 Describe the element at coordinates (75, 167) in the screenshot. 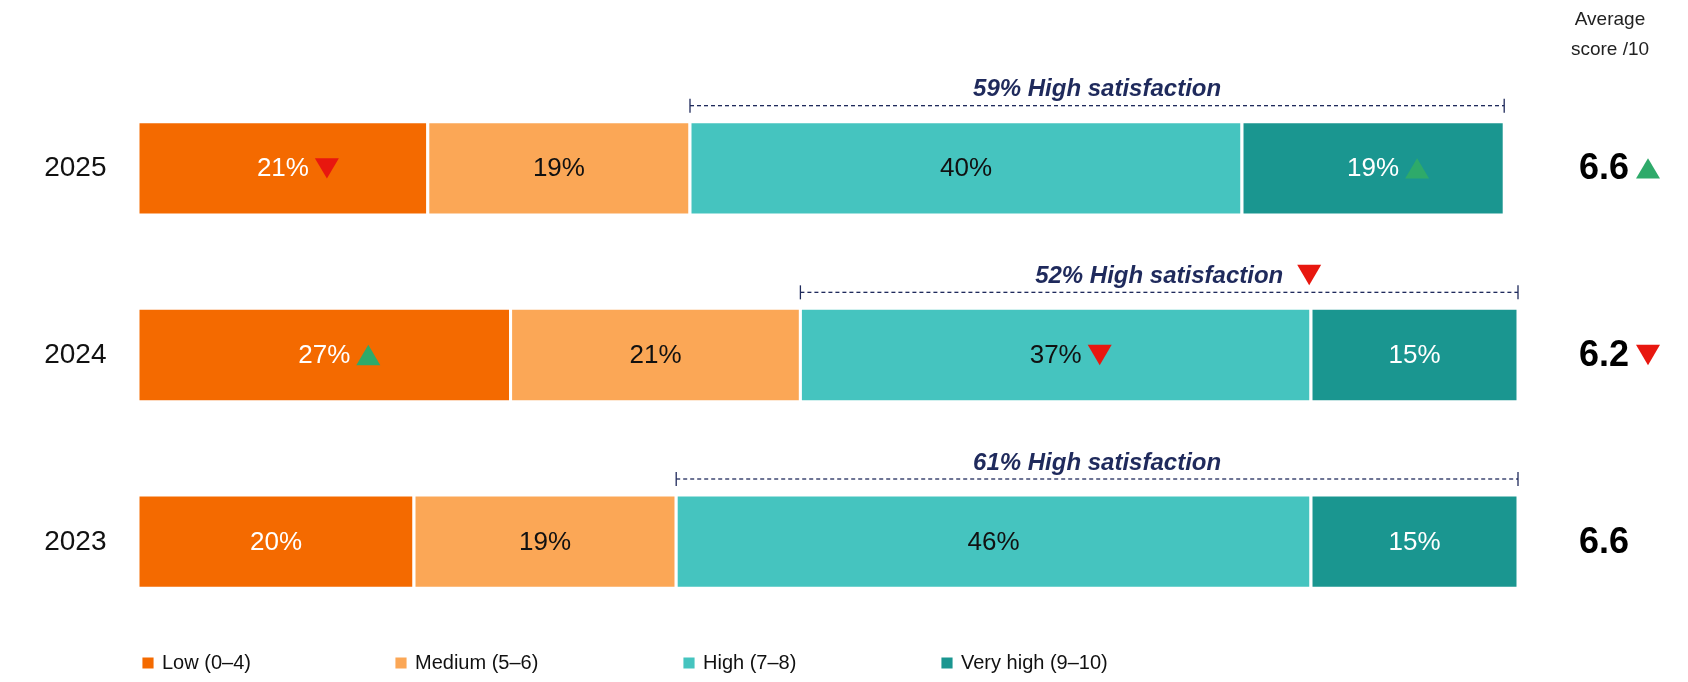

I see `y-tick-label: 2025` at that location.